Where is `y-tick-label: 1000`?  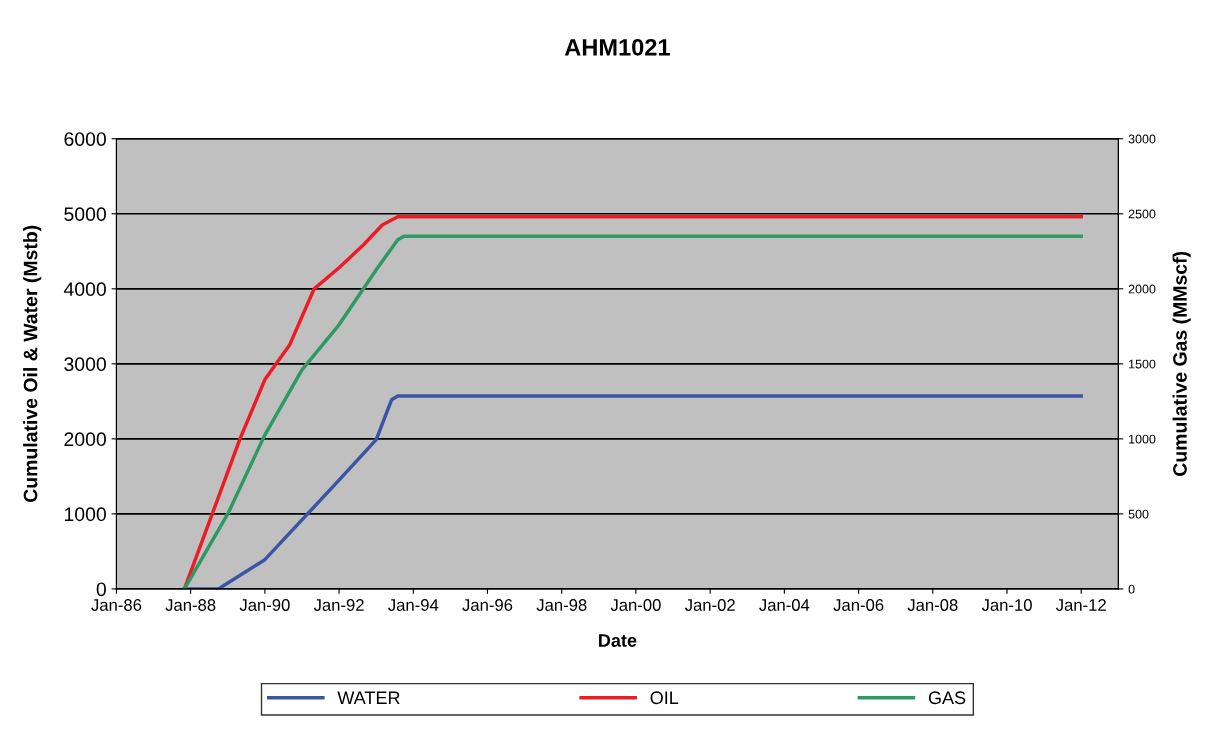 y-tick-label: 1000 is located at coordinates (85, 514).